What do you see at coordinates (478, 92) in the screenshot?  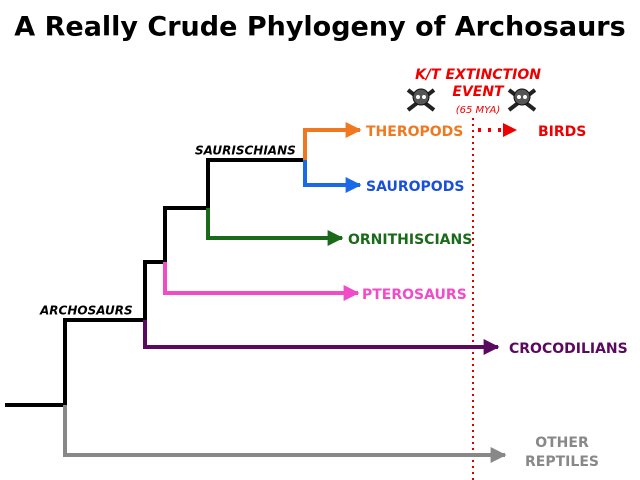 I see `event-label: EVENT` at bounding box center [478, 92].